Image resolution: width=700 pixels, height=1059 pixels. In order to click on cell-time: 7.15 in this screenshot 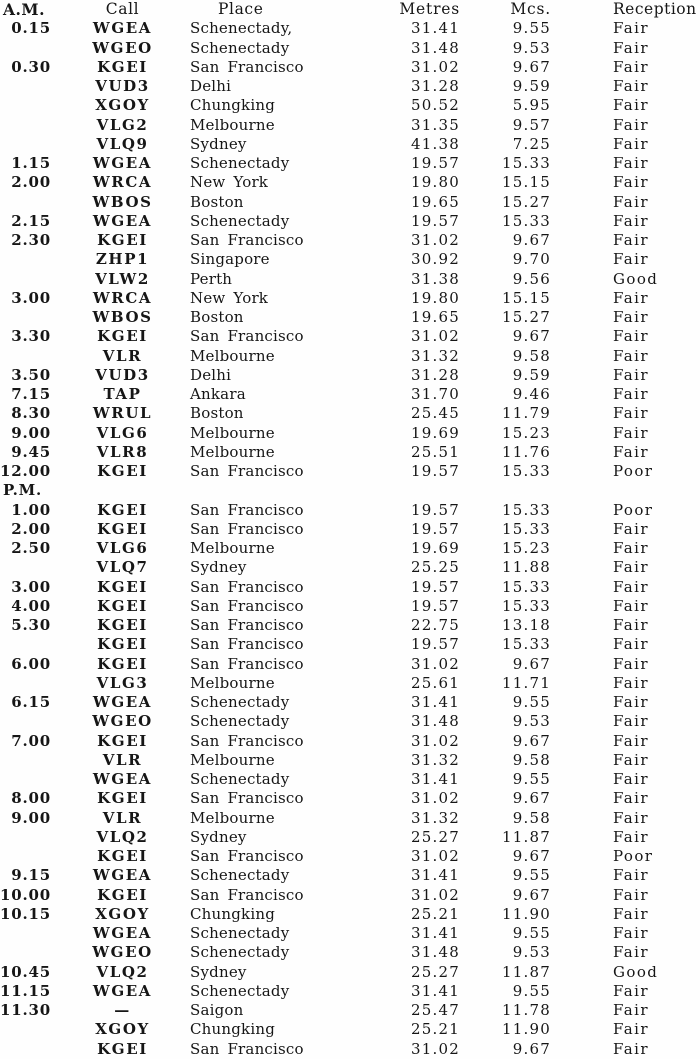, I will do `click(31, 394)`.